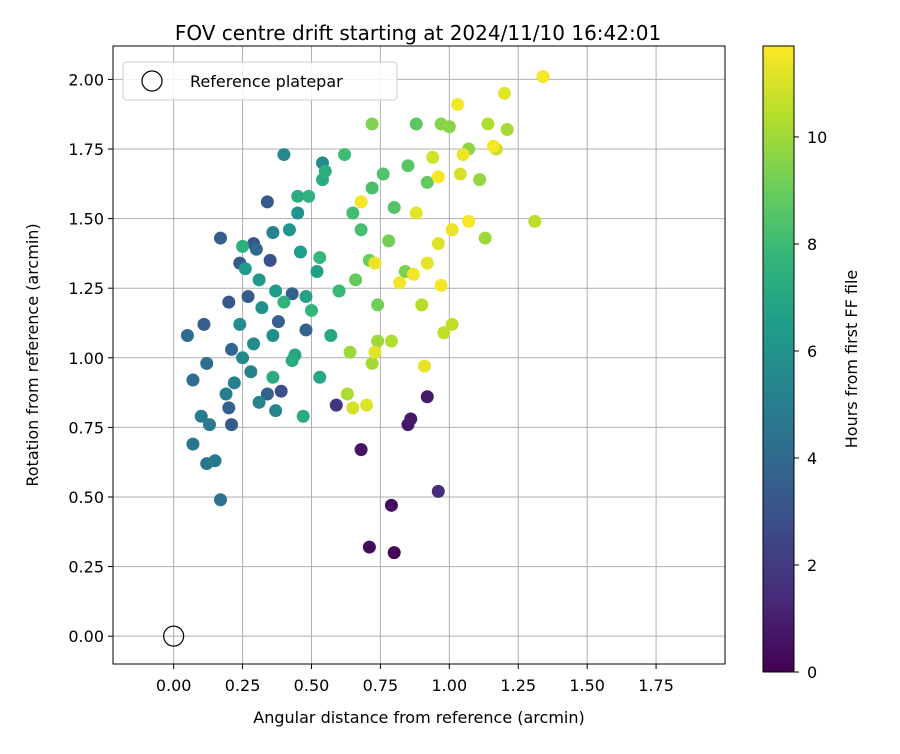 This screenshot has height=754, width=900. Describe the element at coordinates (587, 685) in the screenshot. I see `x-tick-label: 1.50` at that location.